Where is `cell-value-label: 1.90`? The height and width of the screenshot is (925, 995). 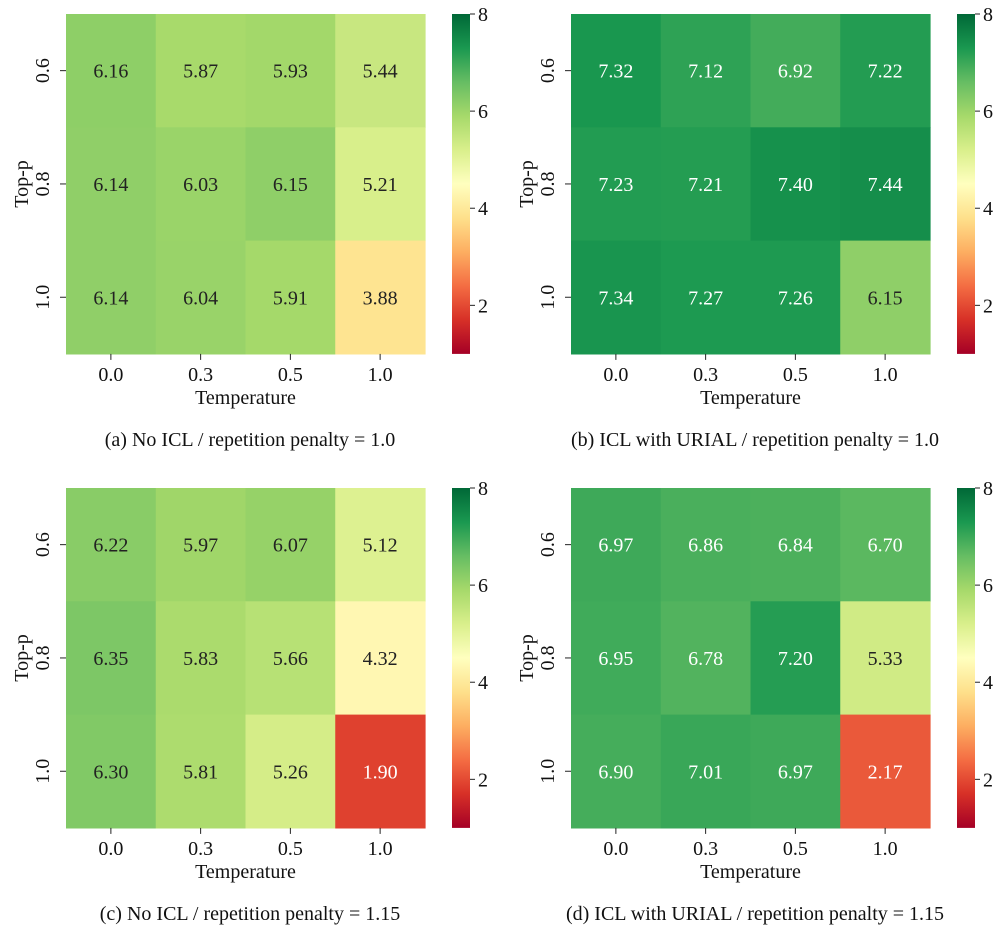 cell-value-label: 1.90 is located at coordinates (380, 772).